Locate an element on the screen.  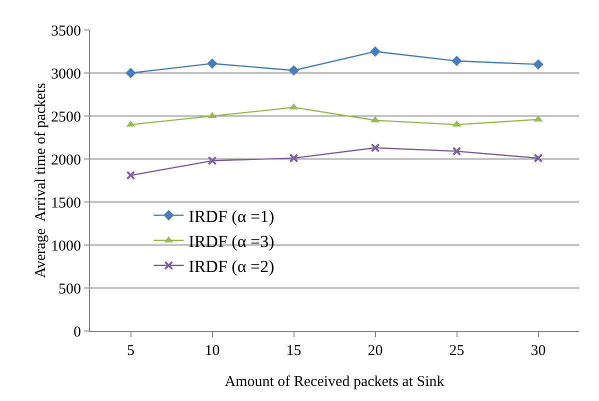
legend-label: IRDF (α =2) is located at coordinates (231, 266).